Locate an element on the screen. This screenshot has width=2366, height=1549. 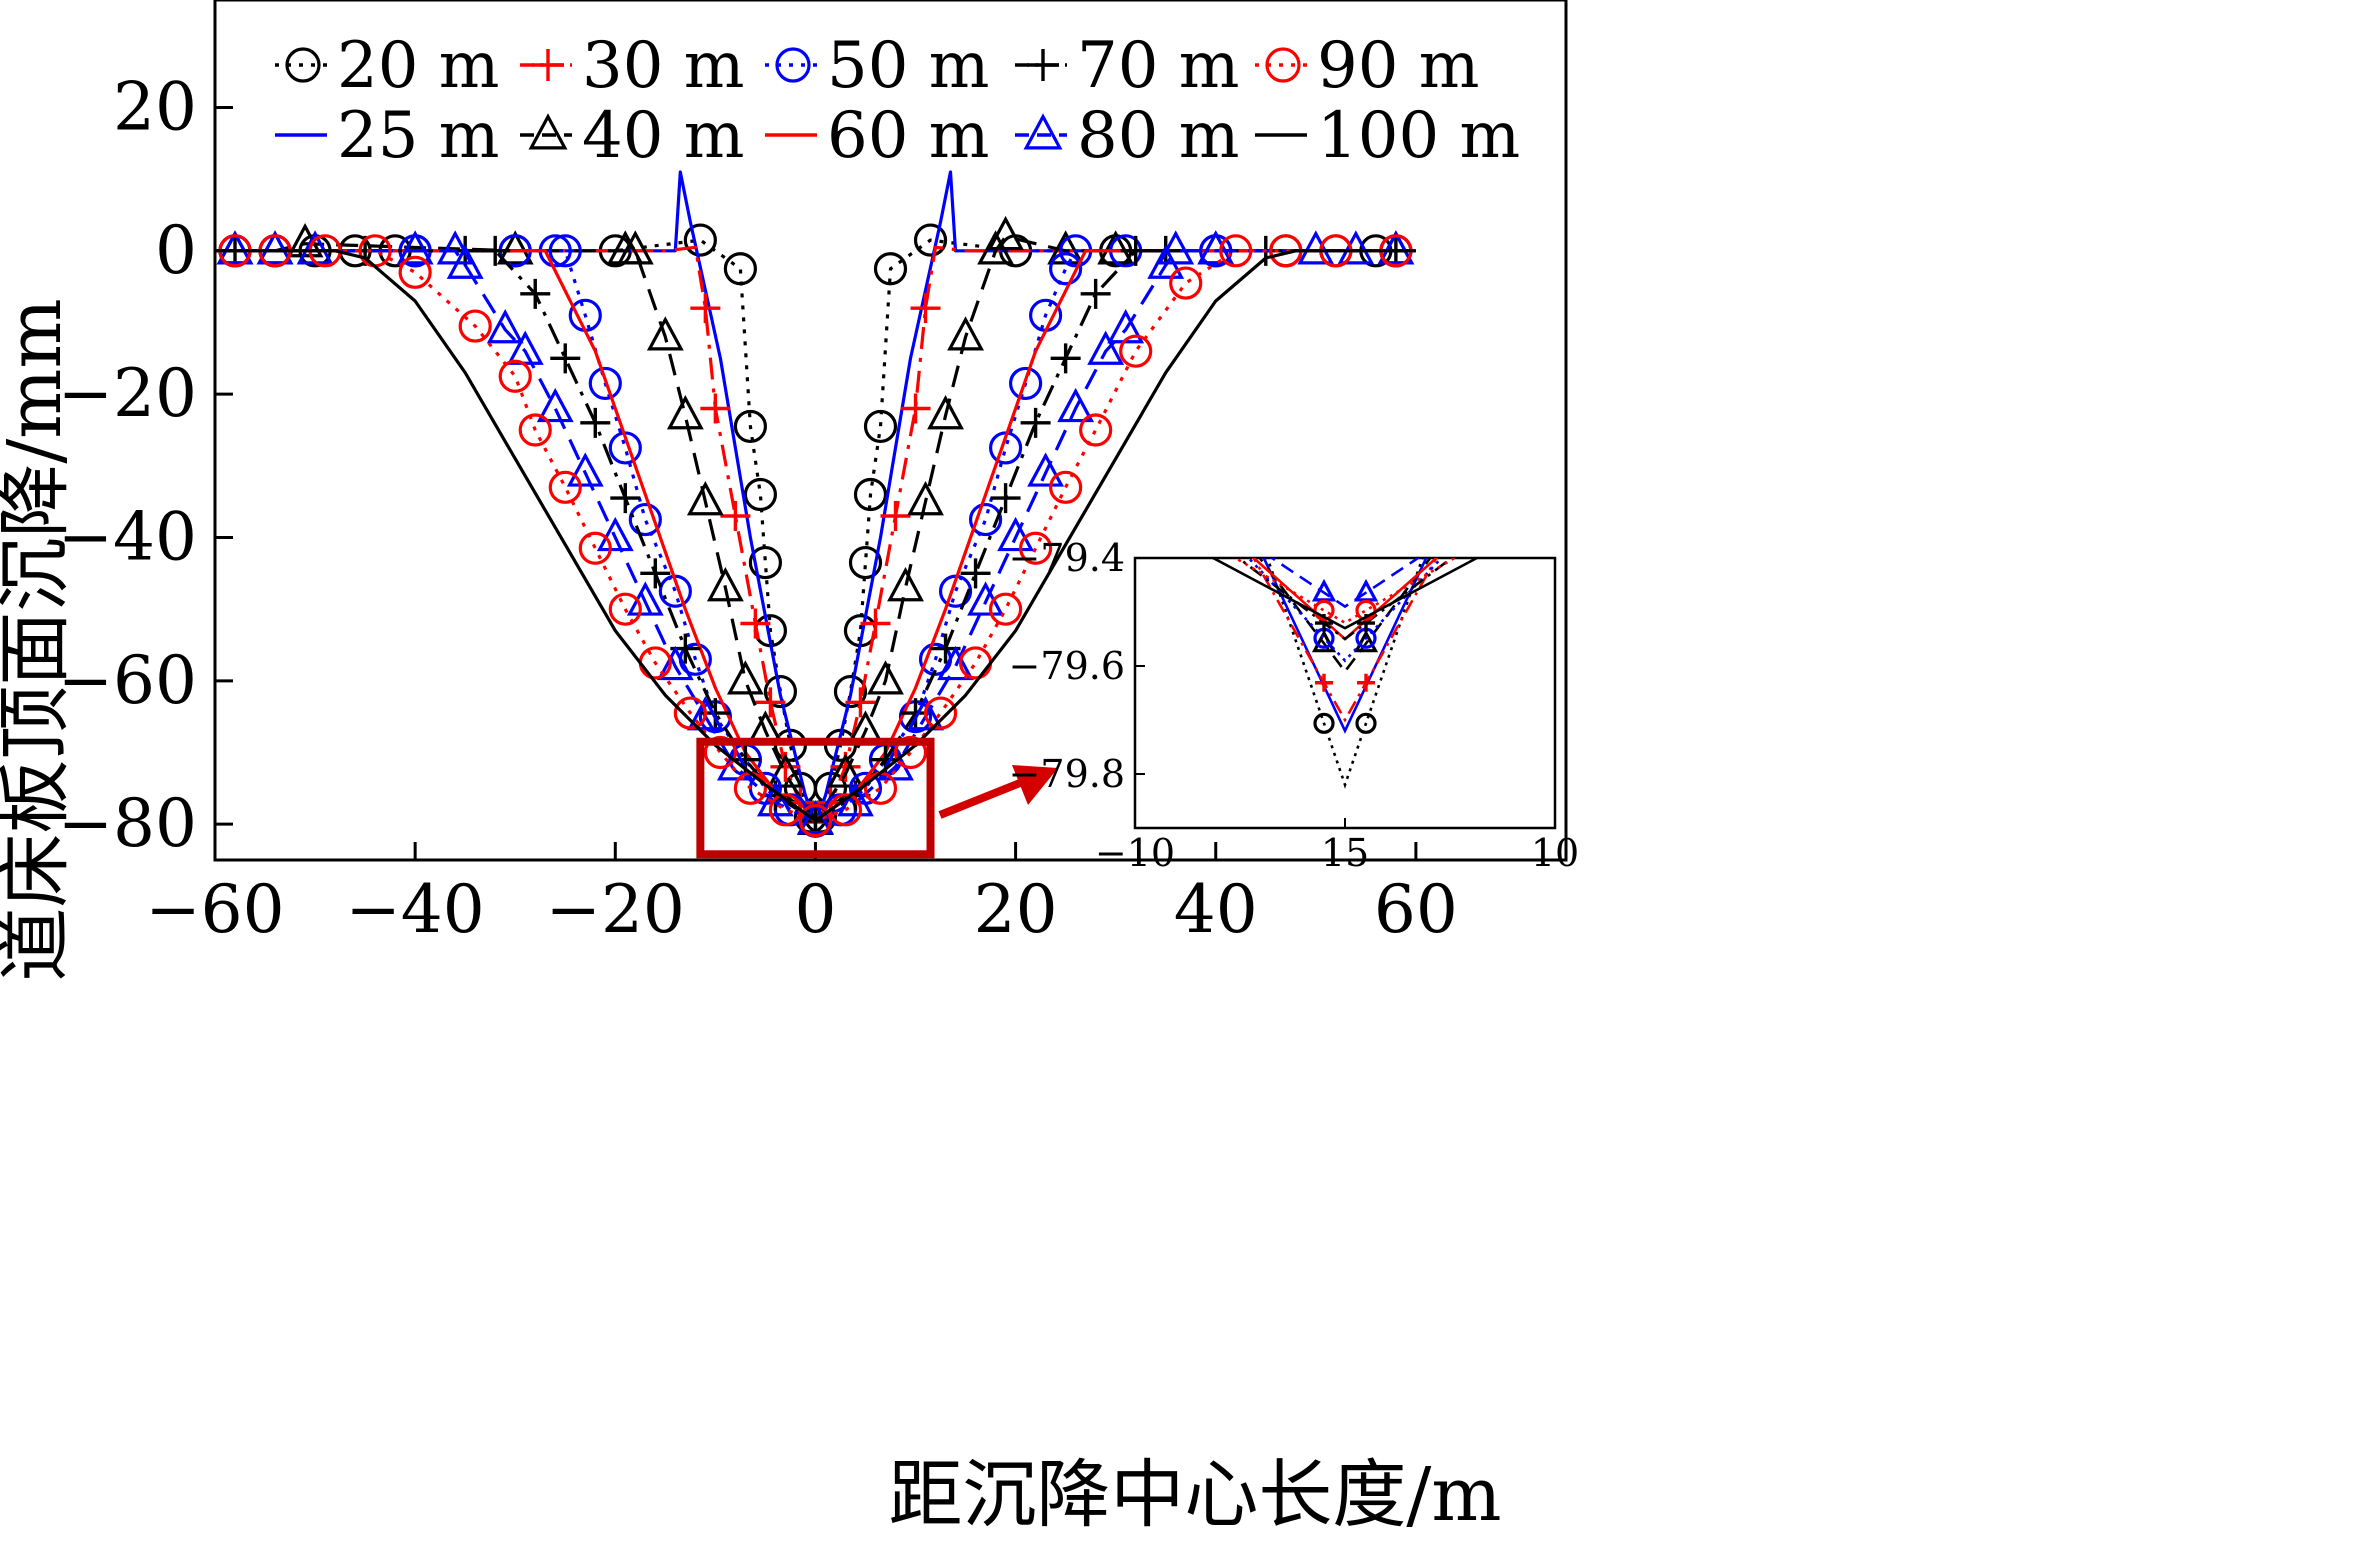
legend-label: 60 m is located at coordinates (908, 136).